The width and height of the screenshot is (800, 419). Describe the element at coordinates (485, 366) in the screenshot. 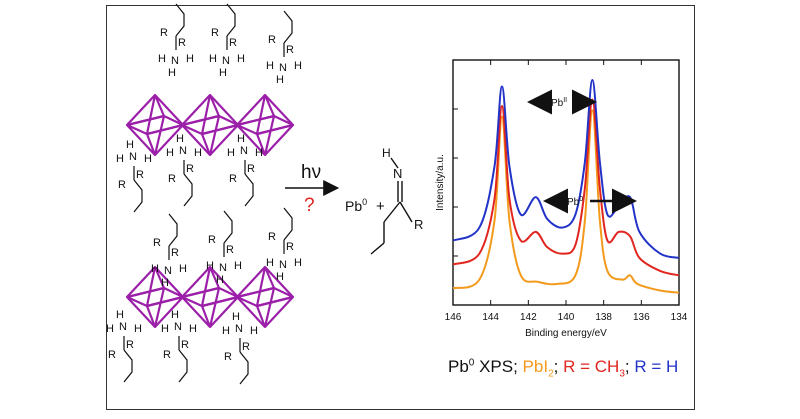

I see `caption-pb0: Pb0 XPS;` at that location.